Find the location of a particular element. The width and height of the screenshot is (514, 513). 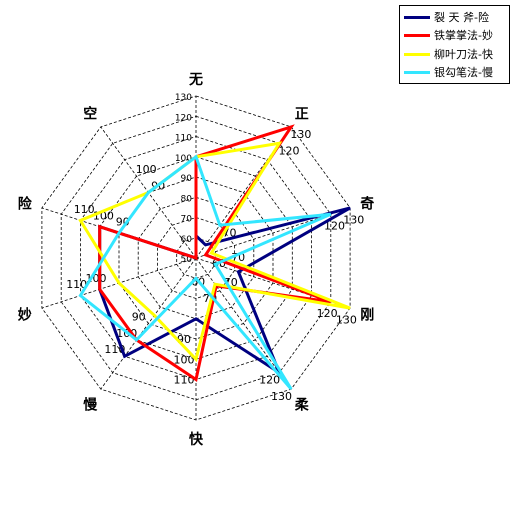

ring-tick-label: 70 is located at coordinates (187, 220).